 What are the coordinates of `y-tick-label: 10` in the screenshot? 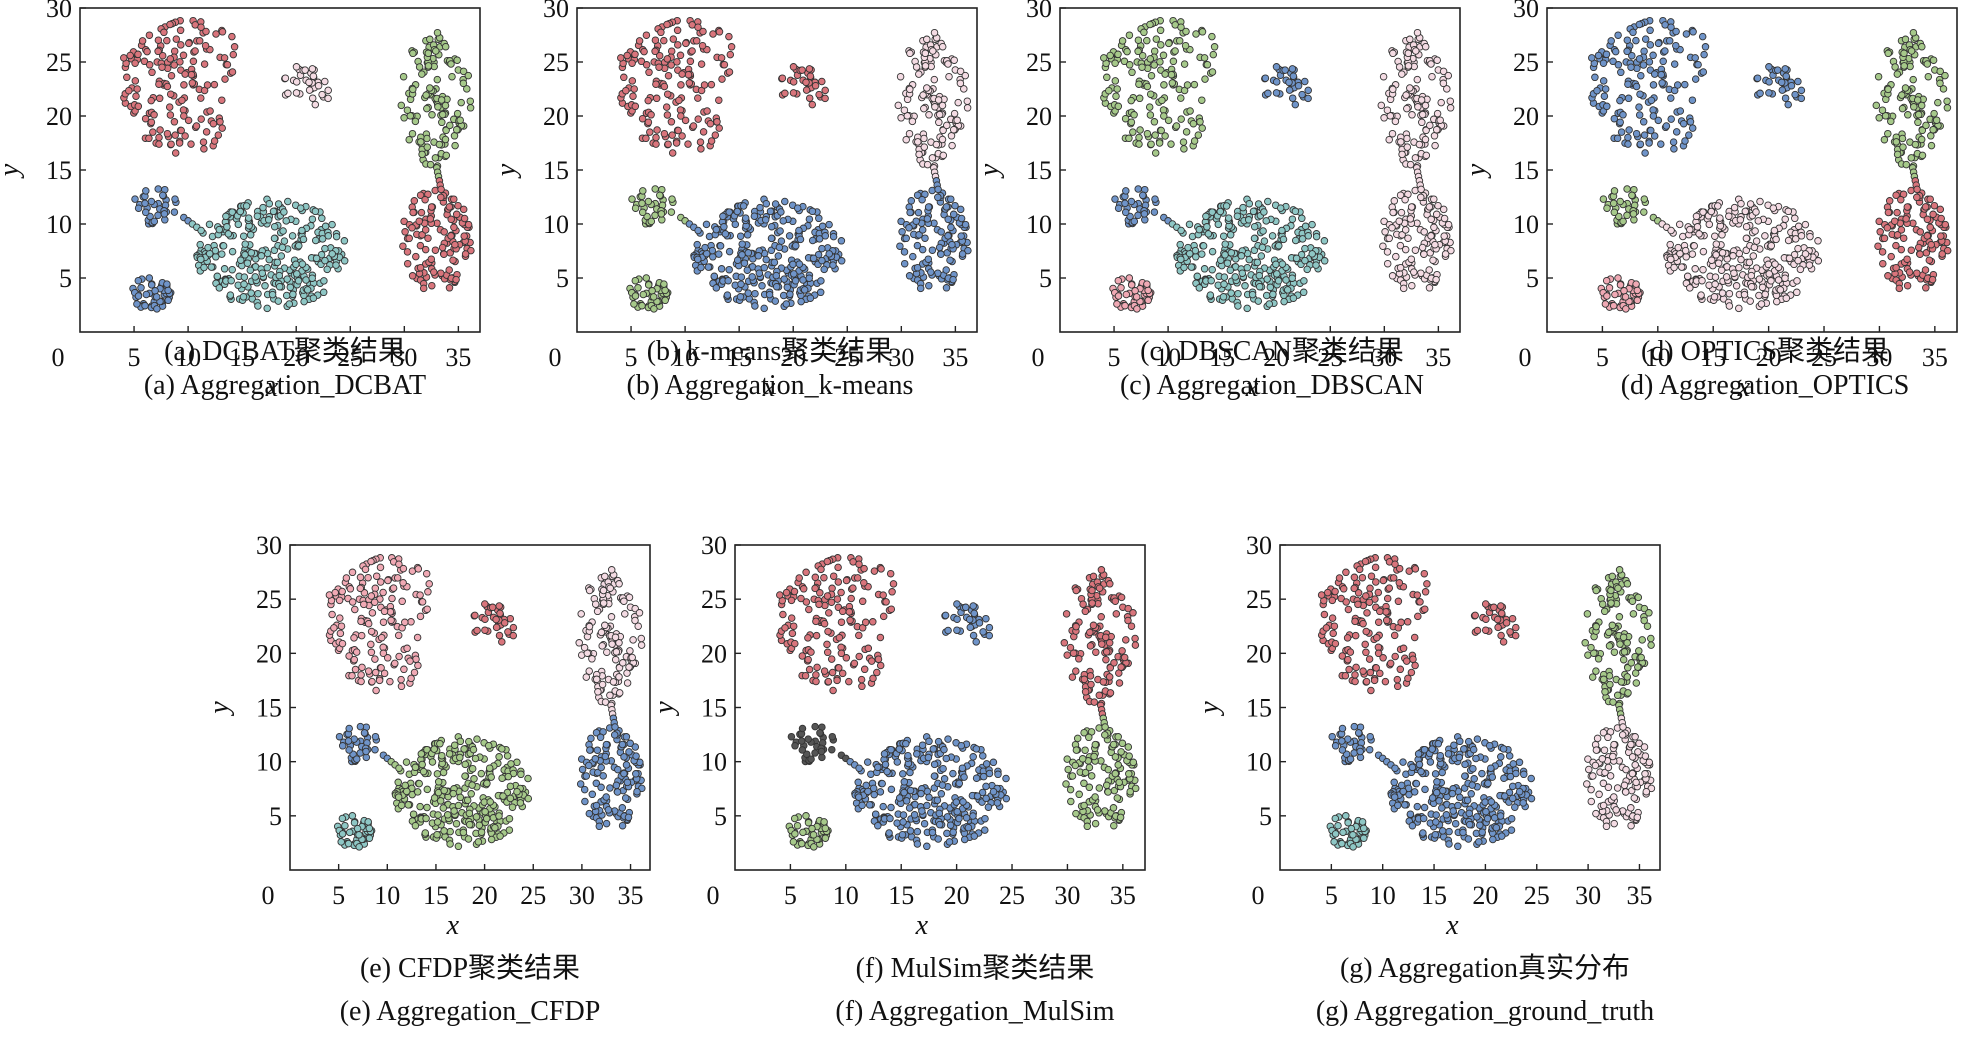 It's located at (1039, 224).